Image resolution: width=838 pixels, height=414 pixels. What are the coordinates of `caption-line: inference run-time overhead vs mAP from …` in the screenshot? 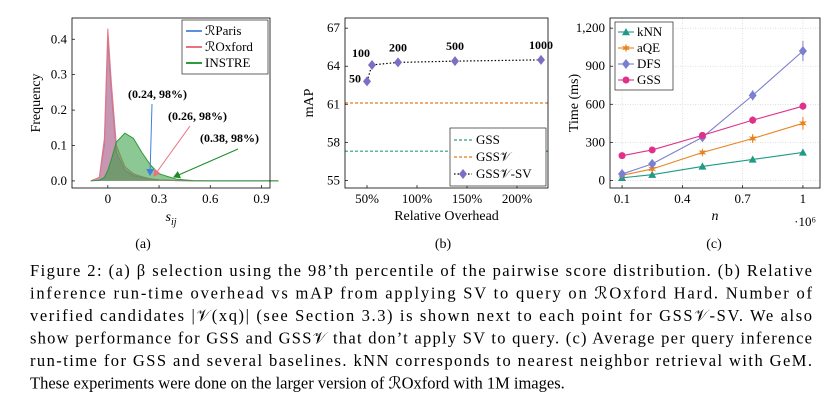 It's located at (421, 293).